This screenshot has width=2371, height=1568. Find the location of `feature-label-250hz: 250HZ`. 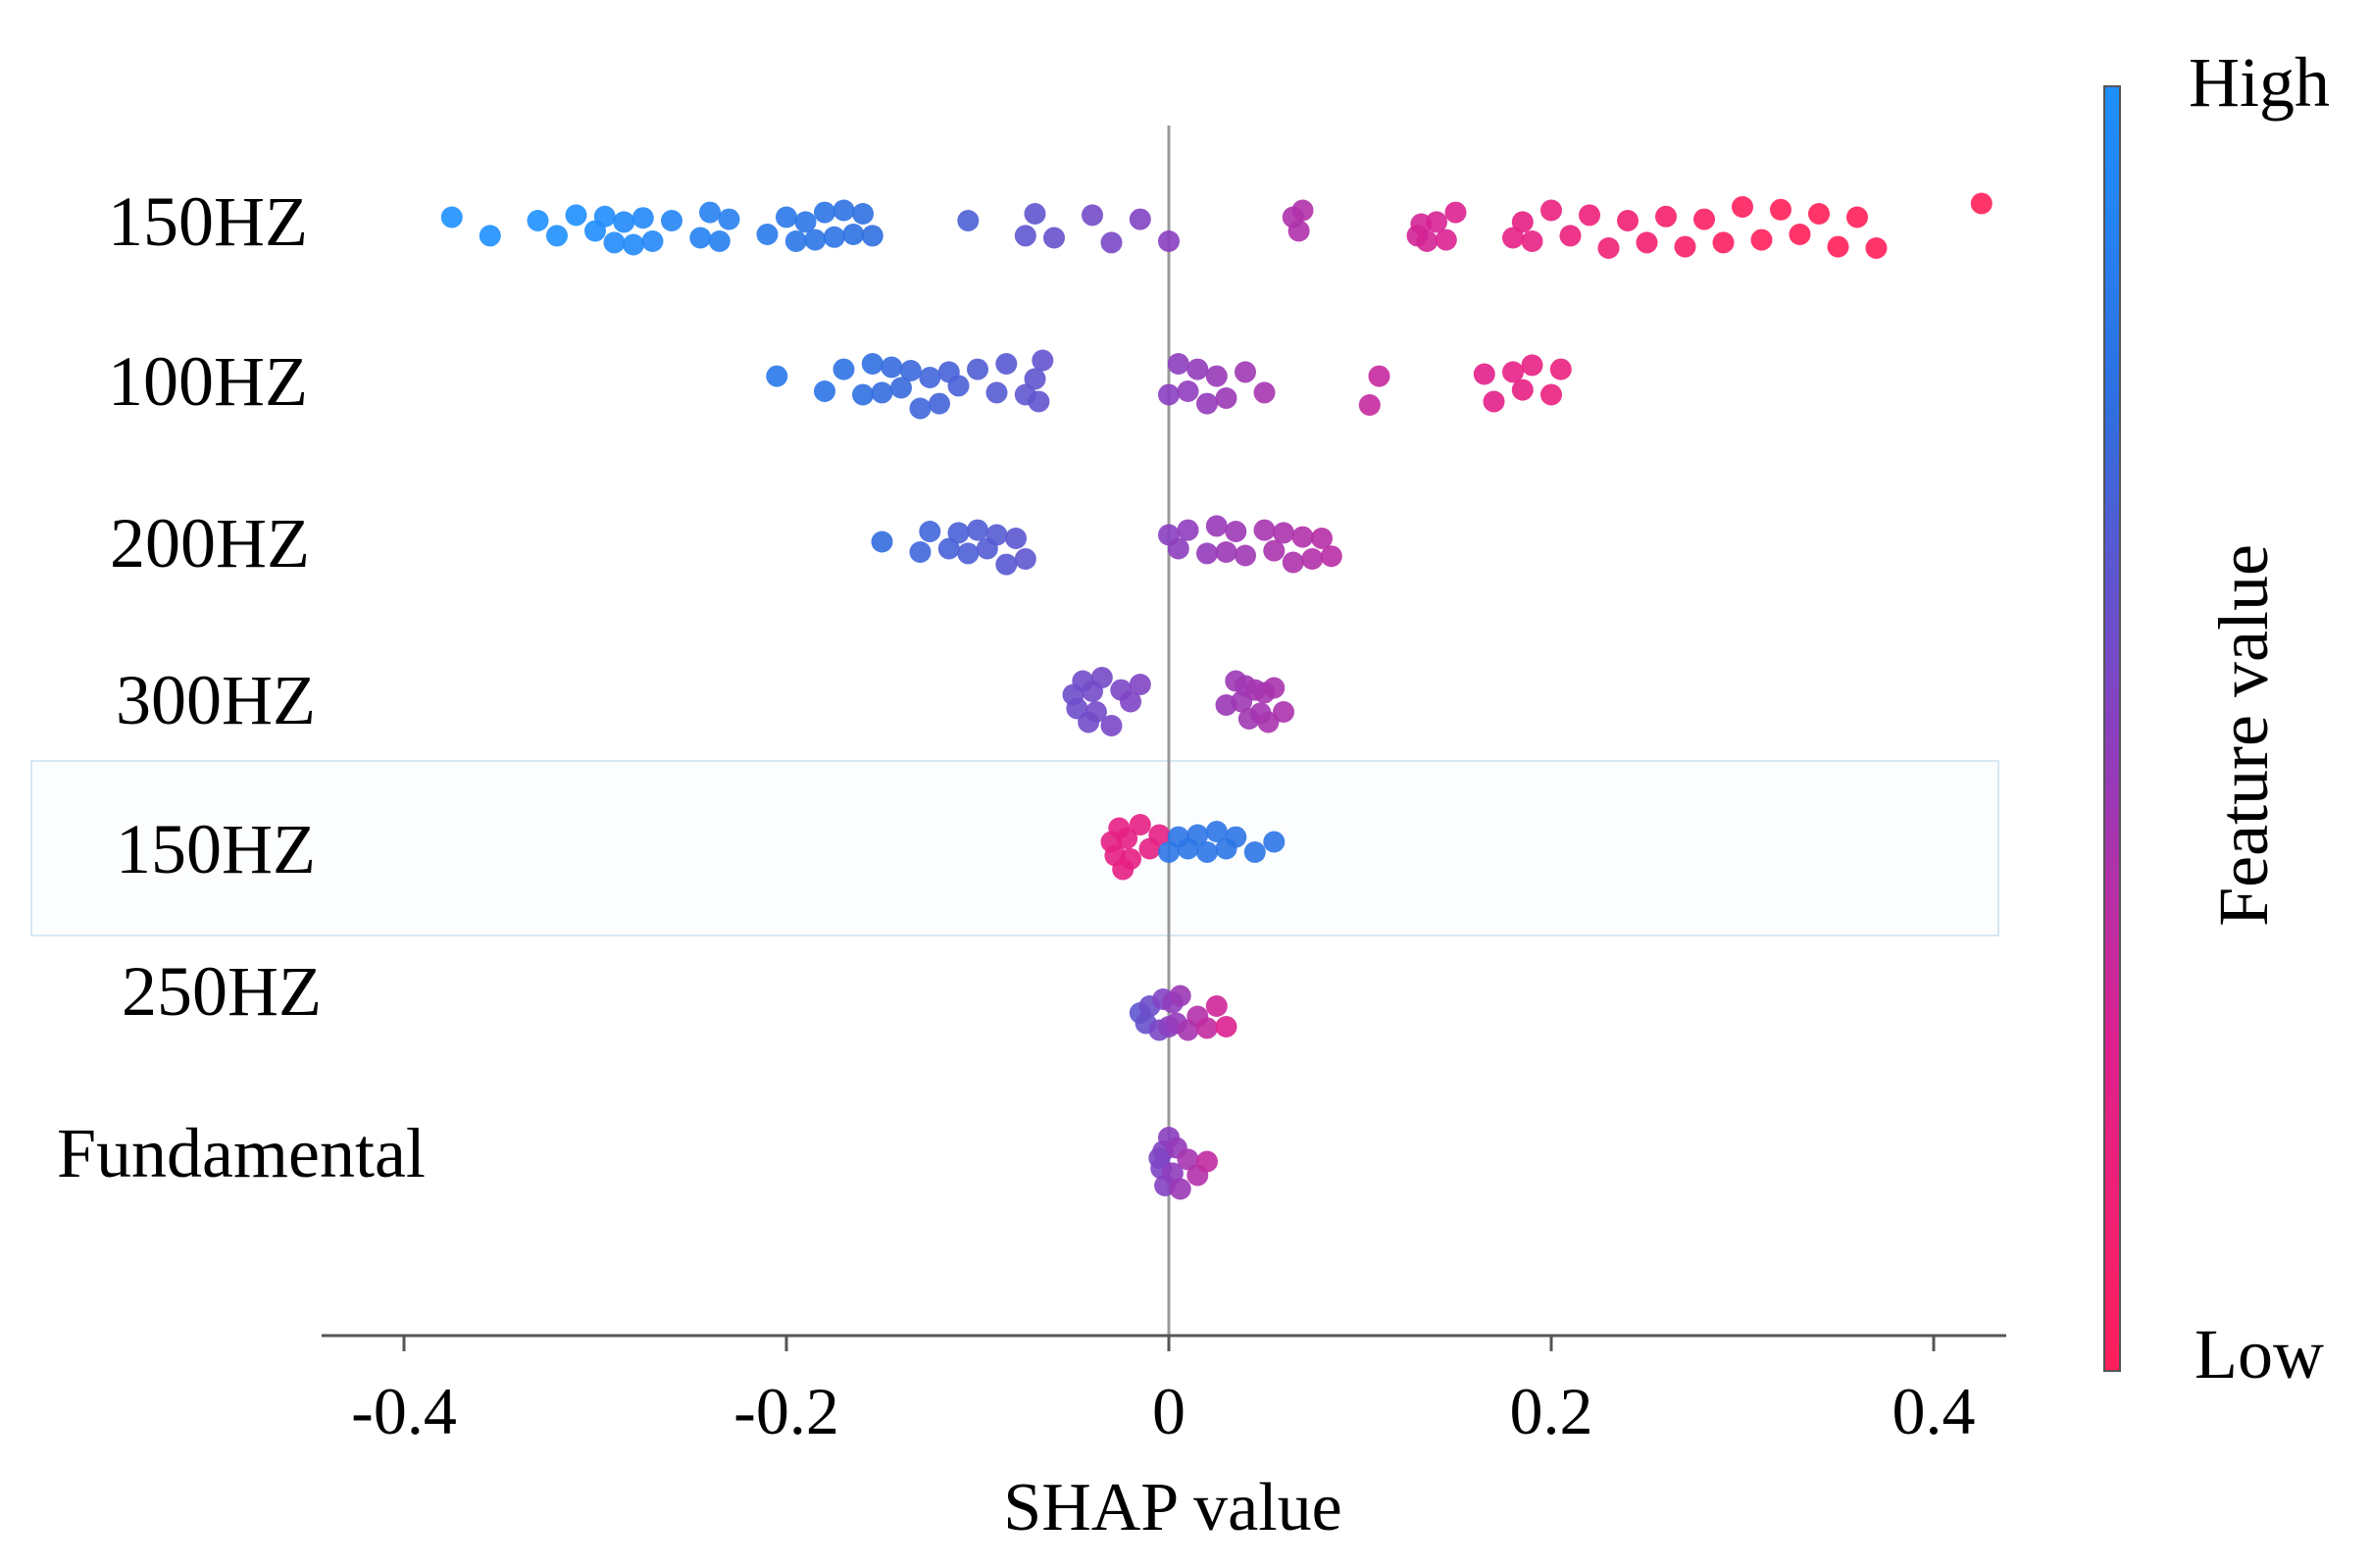

feature-label-250hz: 250HZ is located at coordinates (222, 991).